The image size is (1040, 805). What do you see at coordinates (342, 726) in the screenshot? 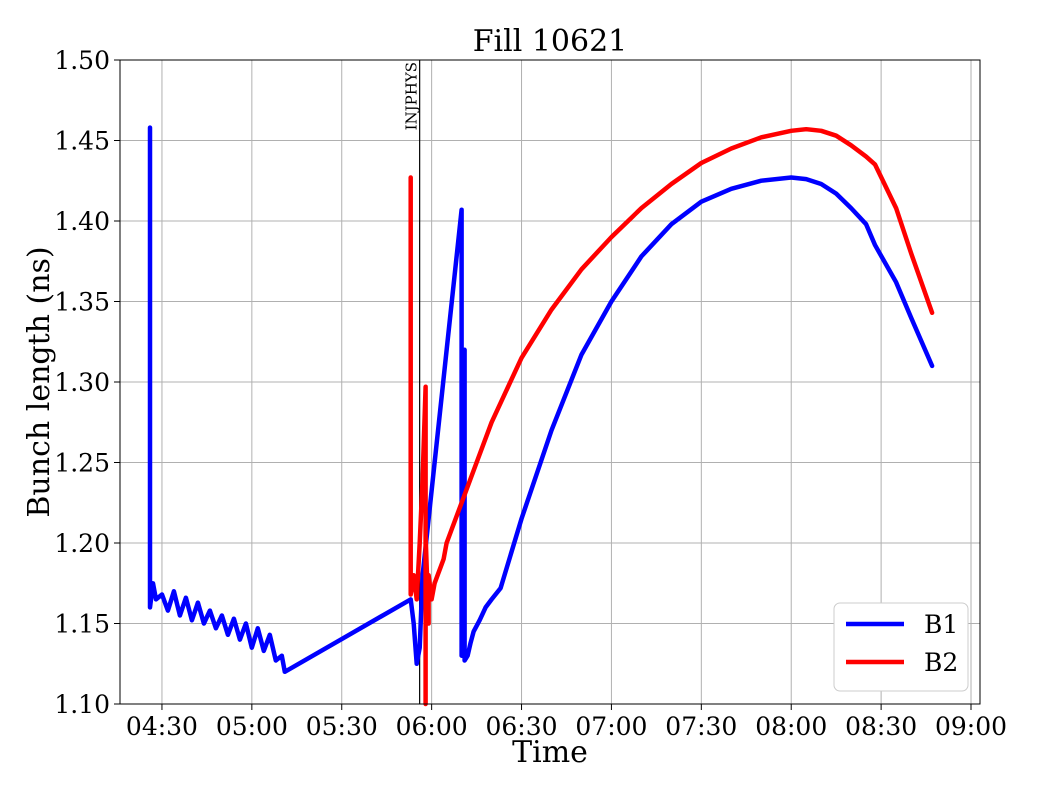
I see `x-tick-label: 05:30` at bounding box center [342, 726].